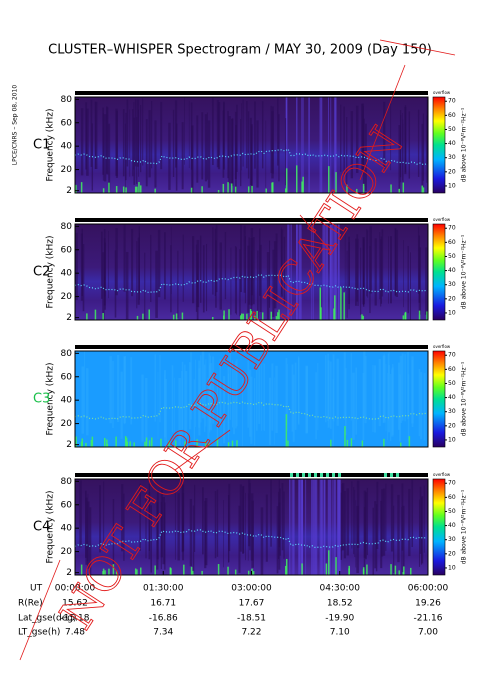  What do you see at coordinates (452, 284) in the screenshot?
I see `colorbar-tick-label: 30` at bounding box center [452, 284].